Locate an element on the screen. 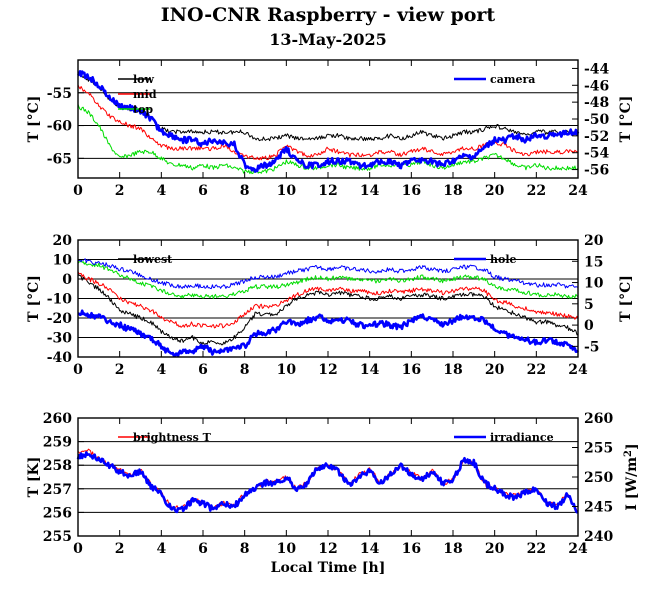 This screenshot has width=660, height=595. y-tick-label: 0 is located at coordinates (67, 280).